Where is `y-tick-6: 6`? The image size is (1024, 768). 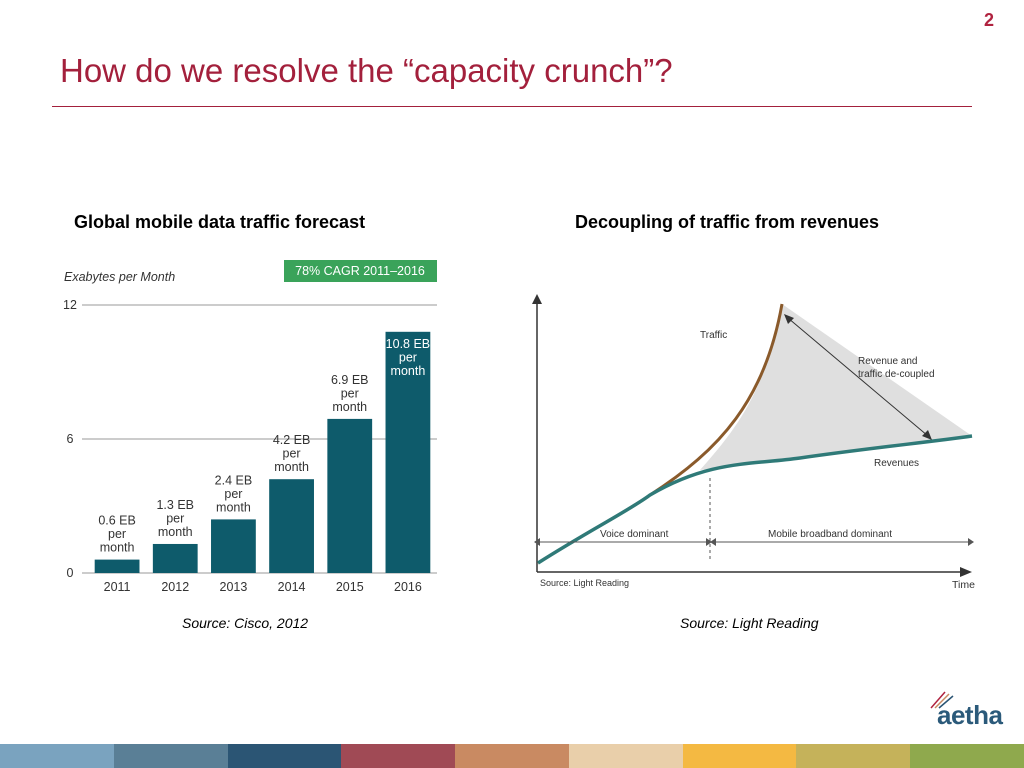 y-tick-6: 6 is located at coordinates (70, 439).